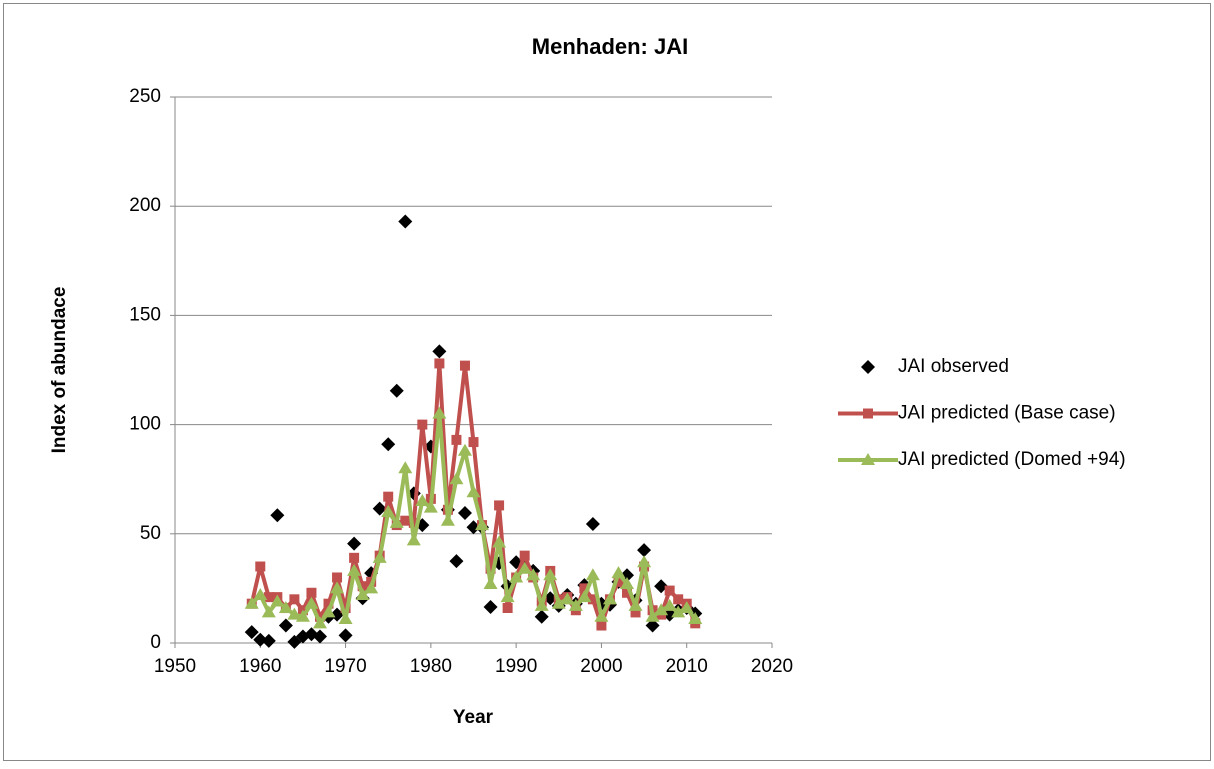  What do you see at coordinates (345, 666) in the screenshot?
I see `x-tick-label: 1970` at bounding box center [345, 666].